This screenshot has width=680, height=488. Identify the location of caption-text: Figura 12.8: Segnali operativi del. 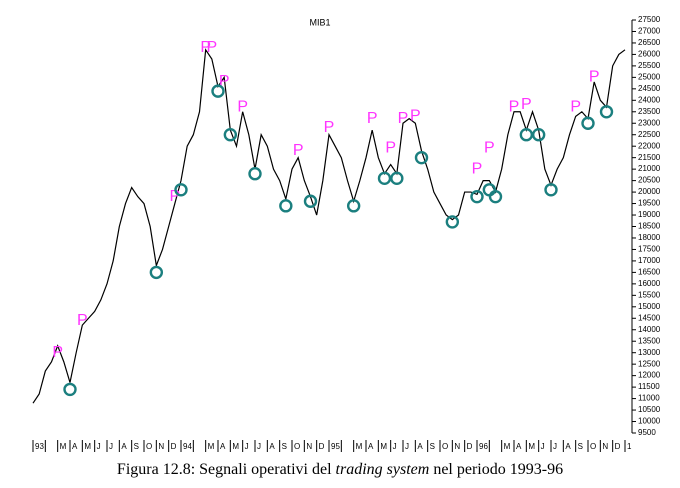
(226, 469).